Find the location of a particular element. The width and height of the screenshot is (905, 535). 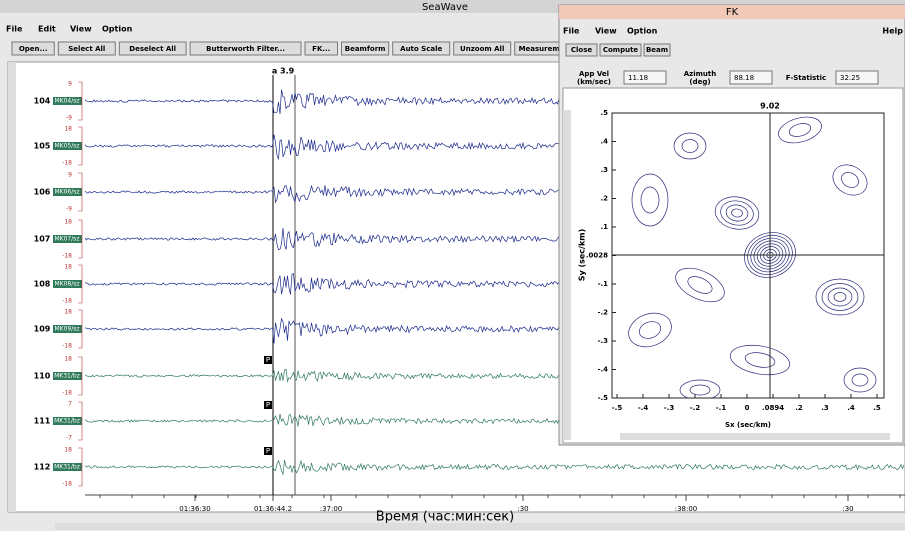

channel-label: MK05/sz is located at coordinates (66, 146).